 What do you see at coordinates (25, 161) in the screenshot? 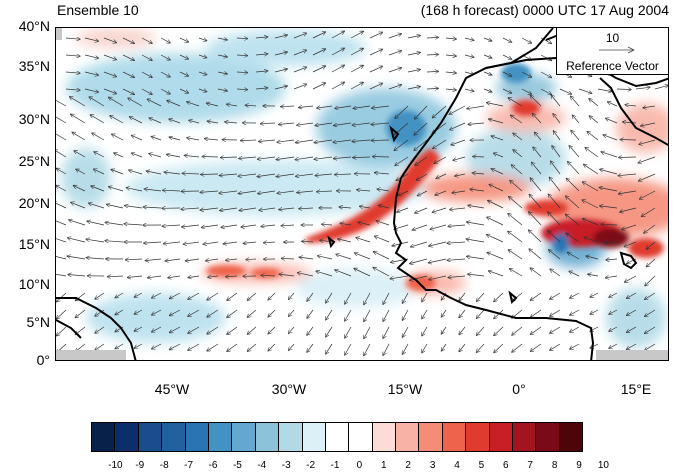
I see `lat-label: 25°N` at bounding box center [25, 161].